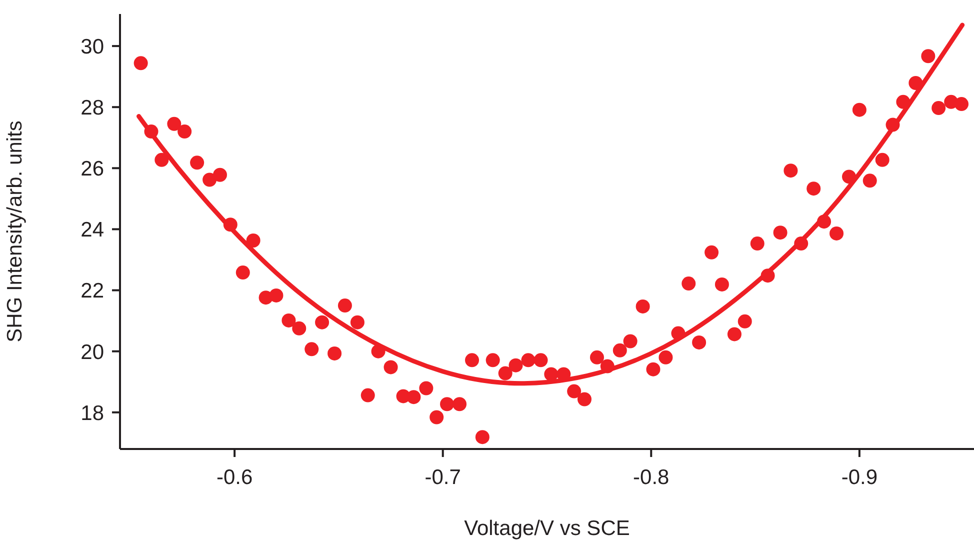 The image size is (974, 541). I want to click on x-tick-label: -0.8, so click(651, 477).